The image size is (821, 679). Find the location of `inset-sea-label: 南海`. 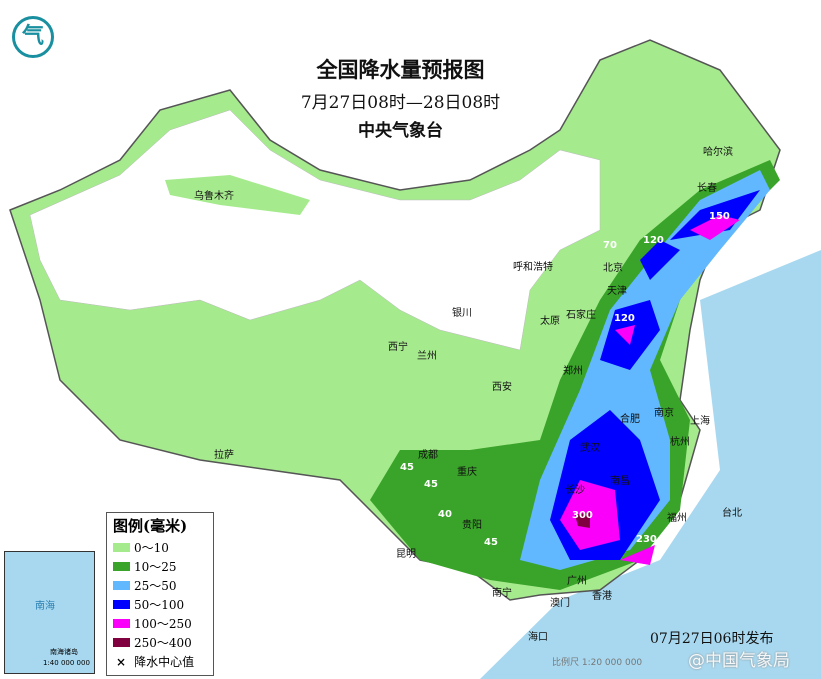

inset-sea-label: 南海 is located at coordinates (45, 606).